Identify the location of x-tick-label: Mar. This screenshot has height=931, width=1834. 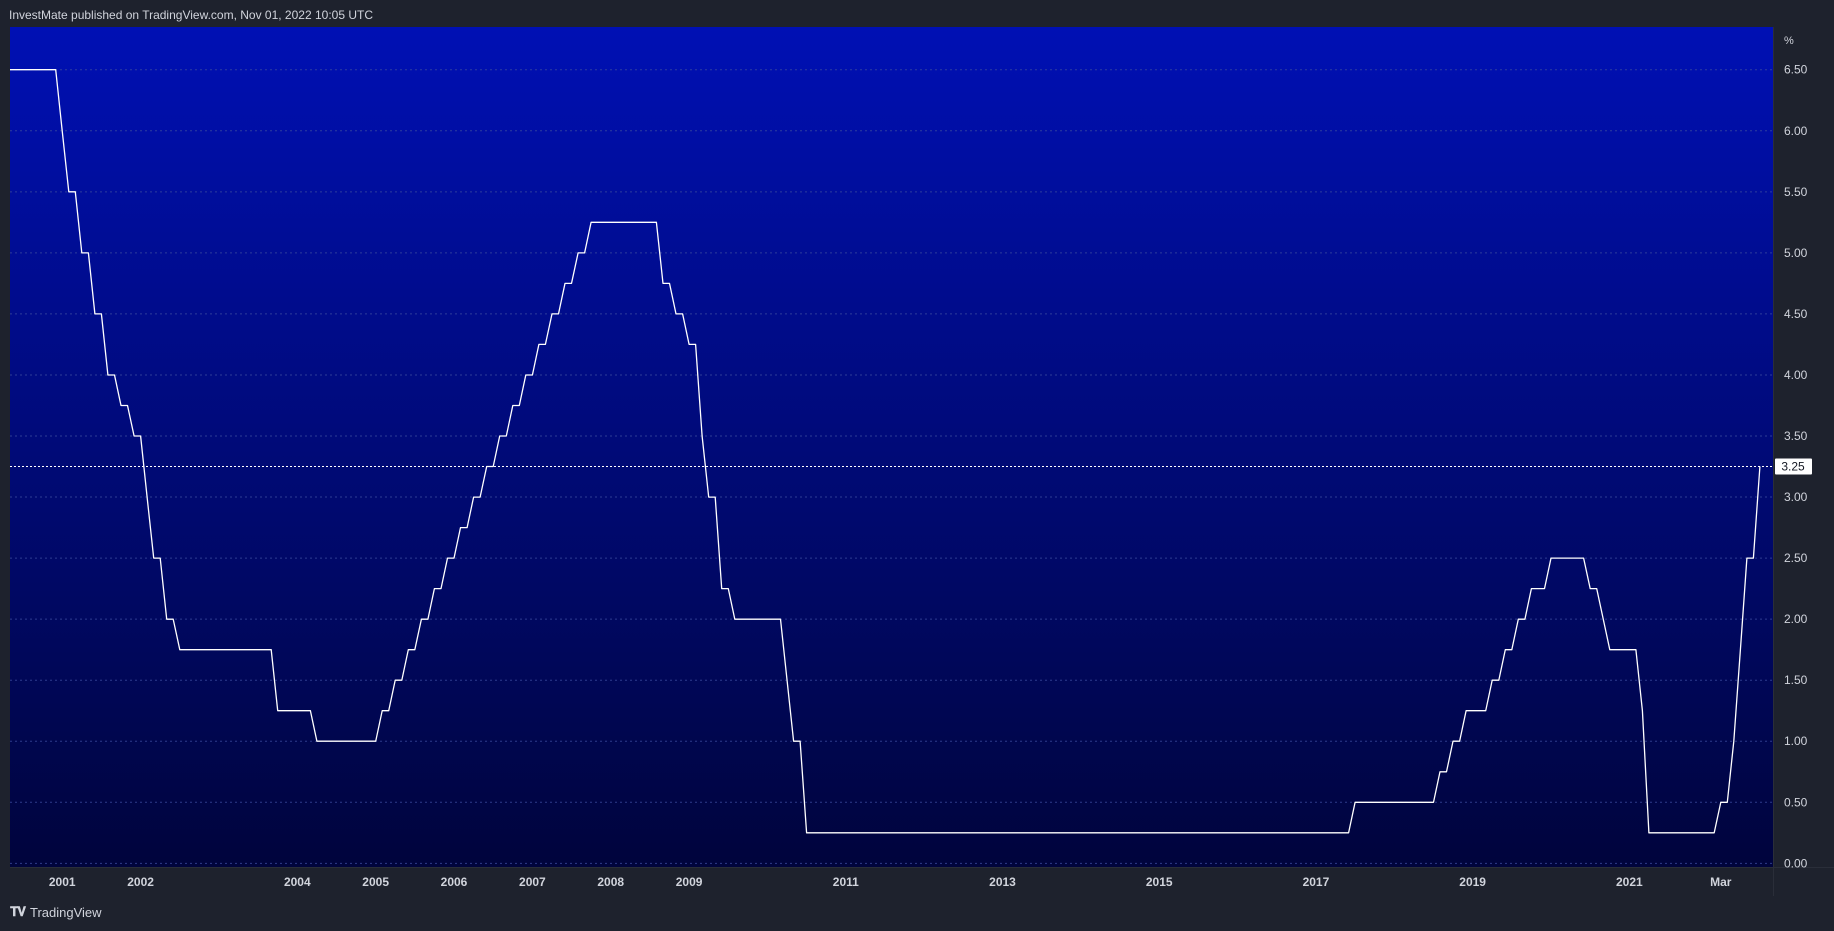
(1721, 882).